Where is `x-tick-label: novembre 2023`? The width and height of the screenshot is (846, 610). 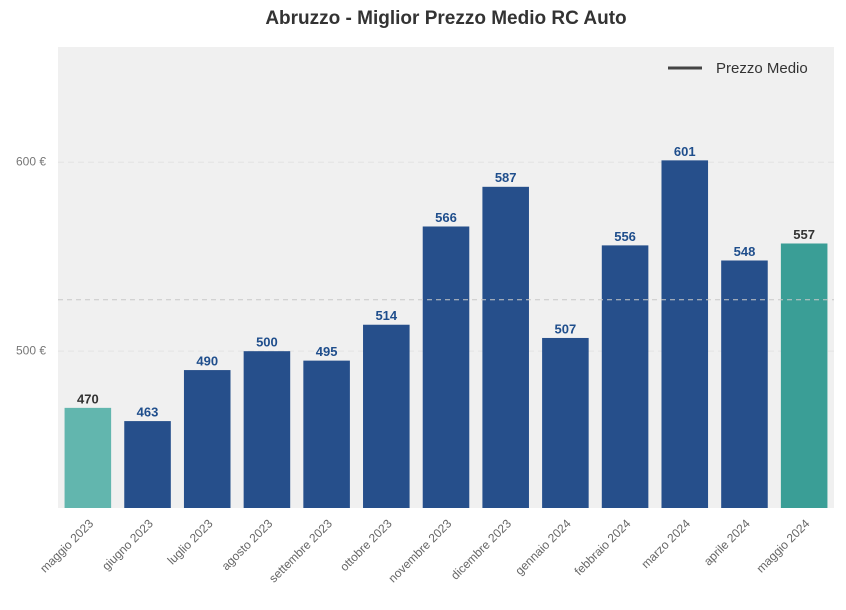
x-tick-label: novembre 2023 is located at coordinates (419, 550).